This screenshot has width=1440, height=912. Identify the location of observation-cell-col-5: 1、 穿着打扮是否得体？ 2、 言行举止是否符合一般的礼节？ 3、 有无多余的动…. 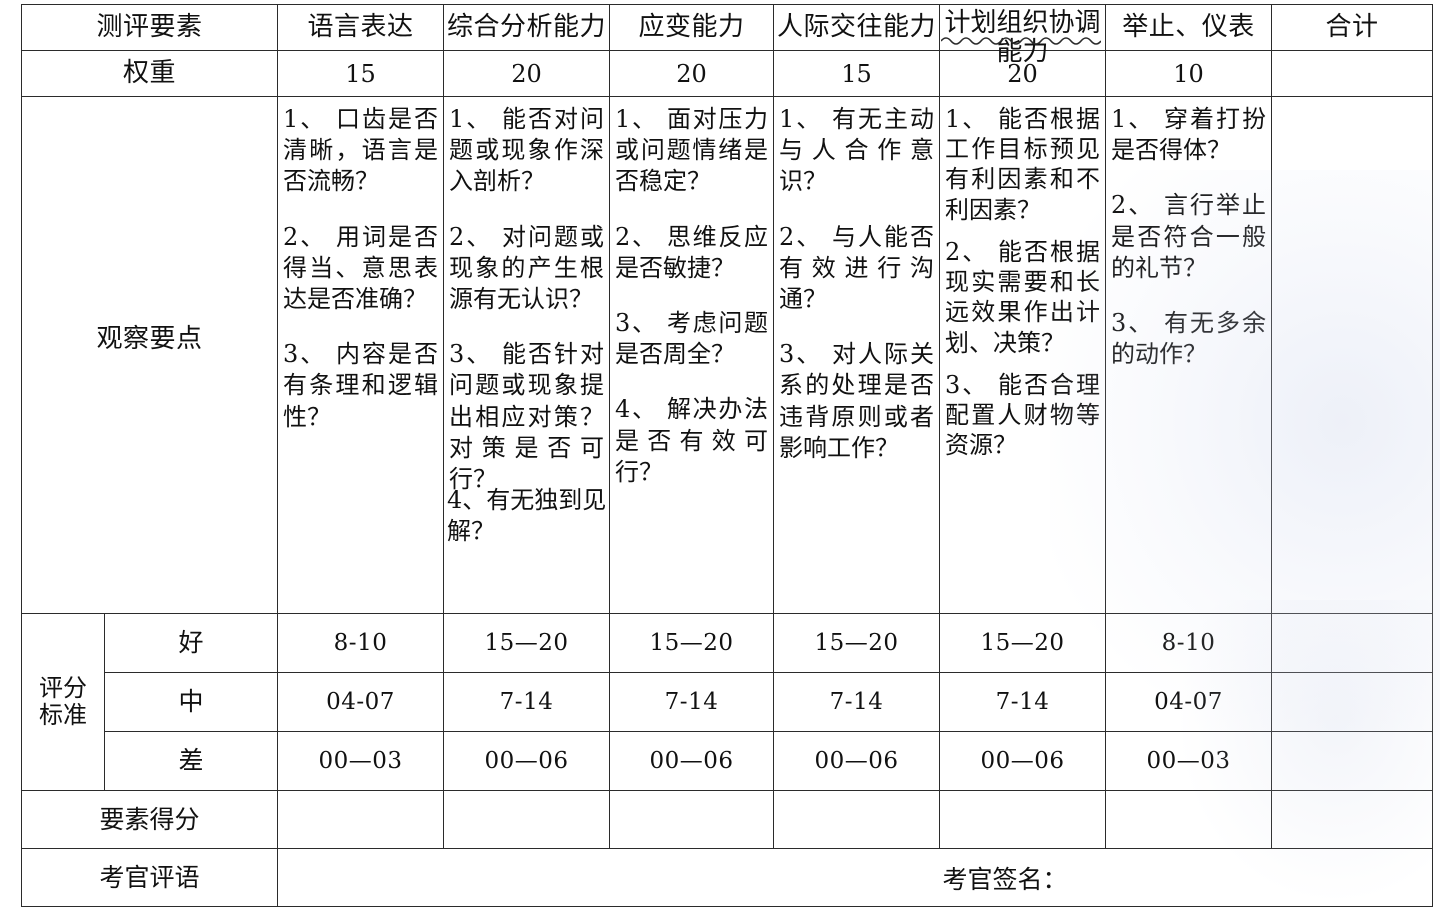
(1189, 355).